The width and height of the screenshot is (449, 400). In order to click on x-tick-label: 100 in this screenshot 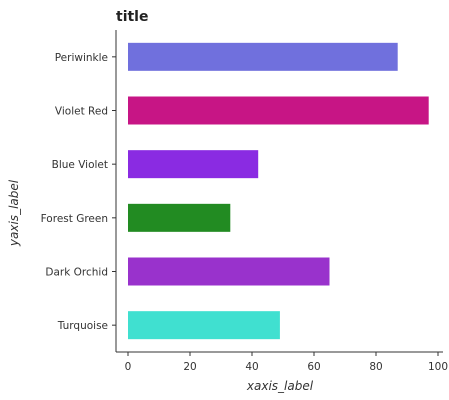, I will do `click(438, 367)`.